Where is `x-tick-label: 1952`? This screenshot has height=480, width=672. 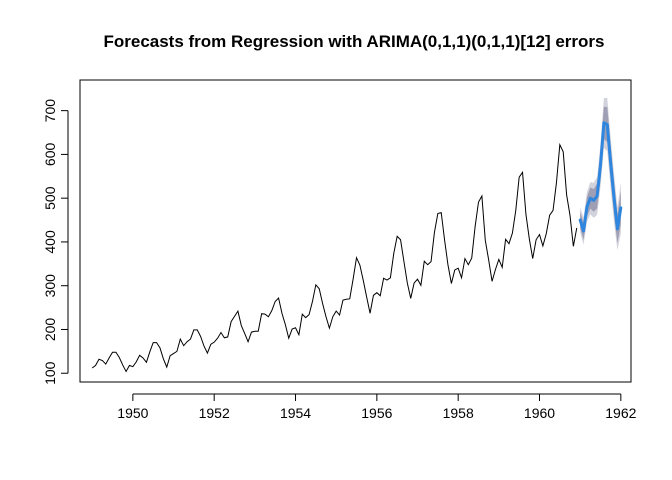 x-tick-label: 1952 is located at coordinates (214, 413).